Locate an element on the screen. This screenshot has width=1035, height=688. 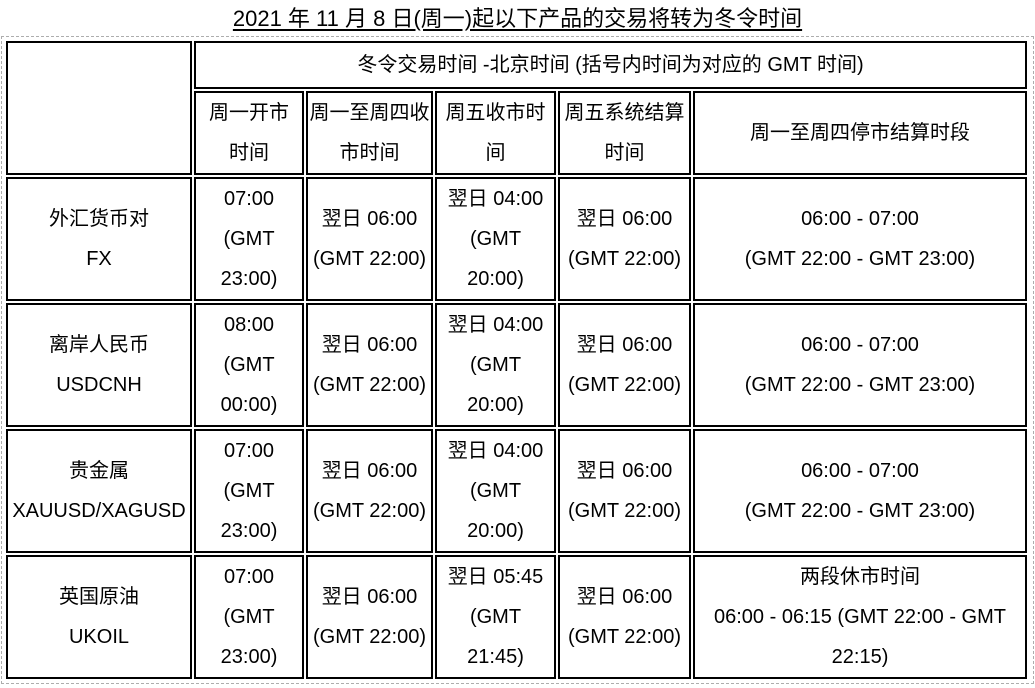
column-header-close-friday: 周五收市时 间 is located at coordinates (495, 132).